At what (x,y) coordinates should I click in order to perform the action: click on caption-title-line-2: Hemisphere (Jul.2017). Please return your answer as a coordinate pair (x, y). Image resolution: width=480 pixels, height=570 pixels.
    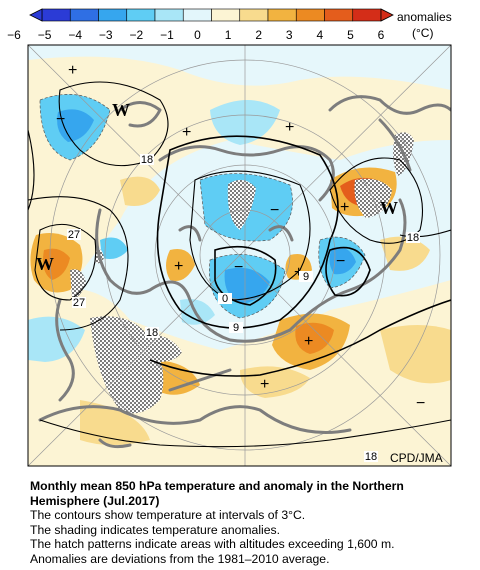
    Looking at the image, I should click on (95, 500).